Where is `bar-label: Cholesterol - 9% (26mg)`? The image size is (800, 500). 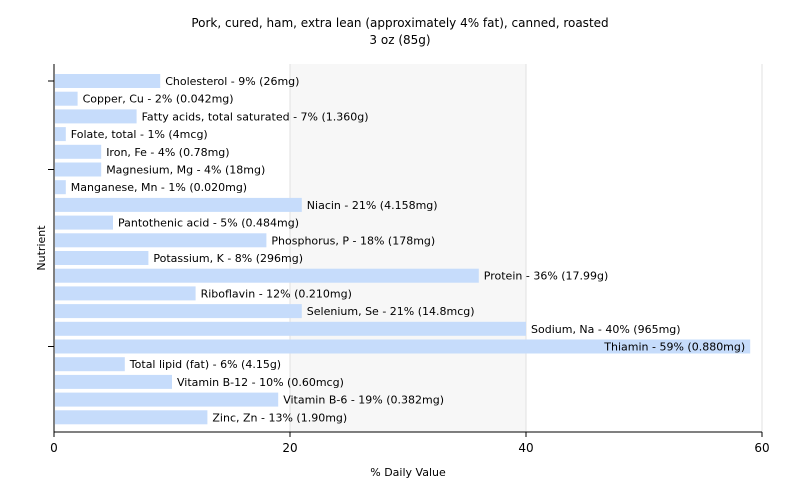 bar-label: Cholesterol - 9% (26mg) is located at coordinates (232, 81).